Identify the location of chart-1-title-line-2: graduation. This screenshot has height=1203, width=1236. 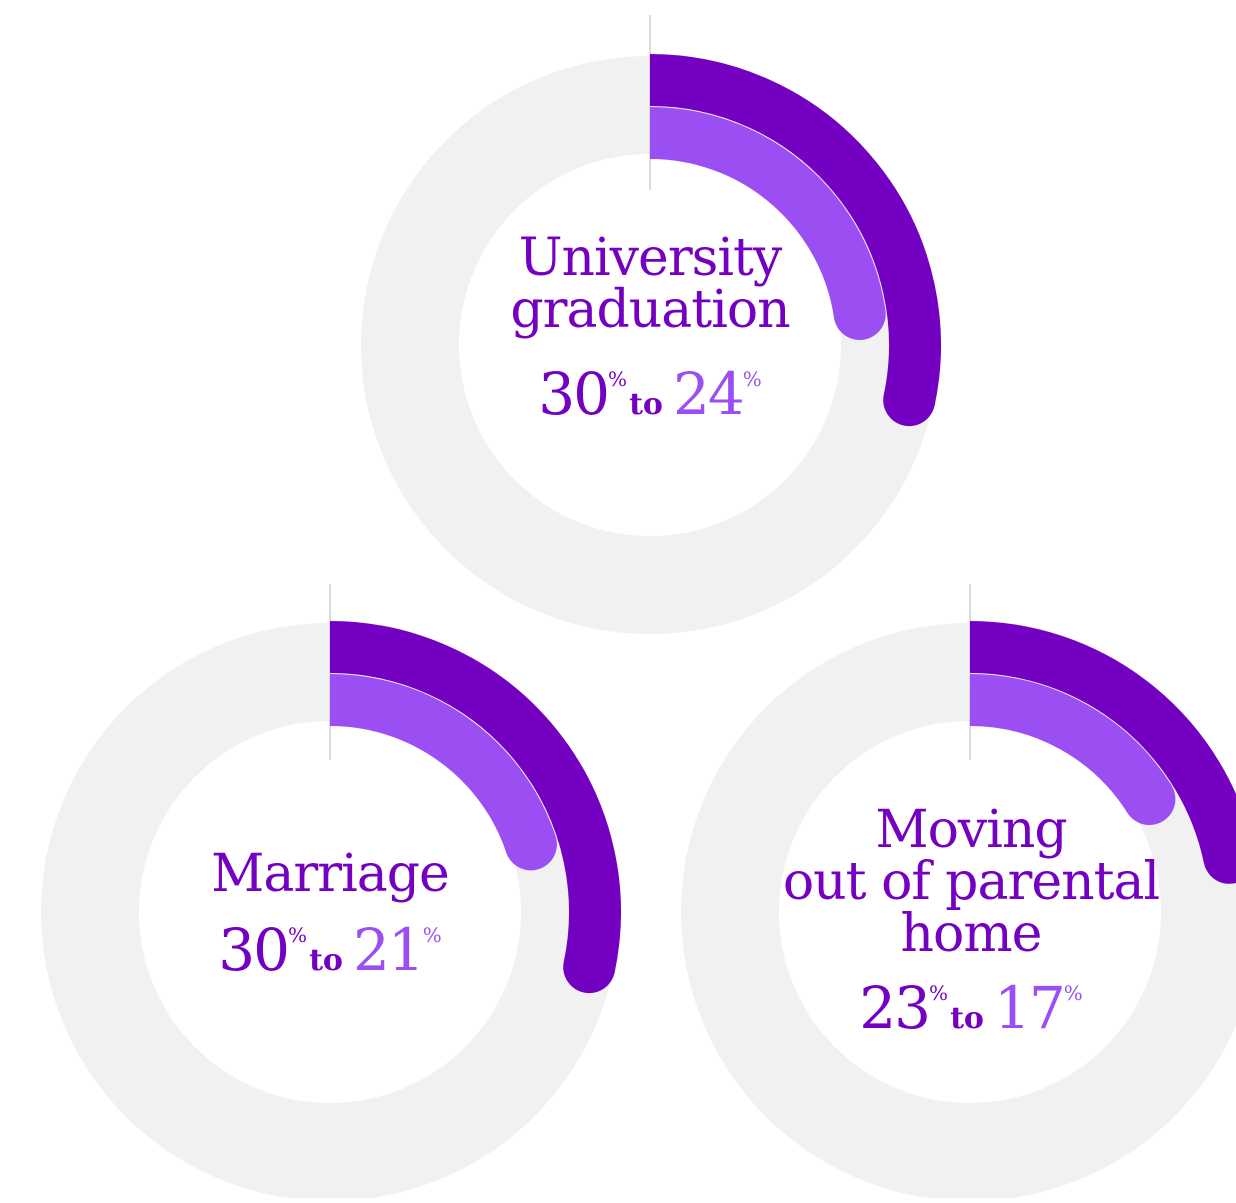
(650, 310).